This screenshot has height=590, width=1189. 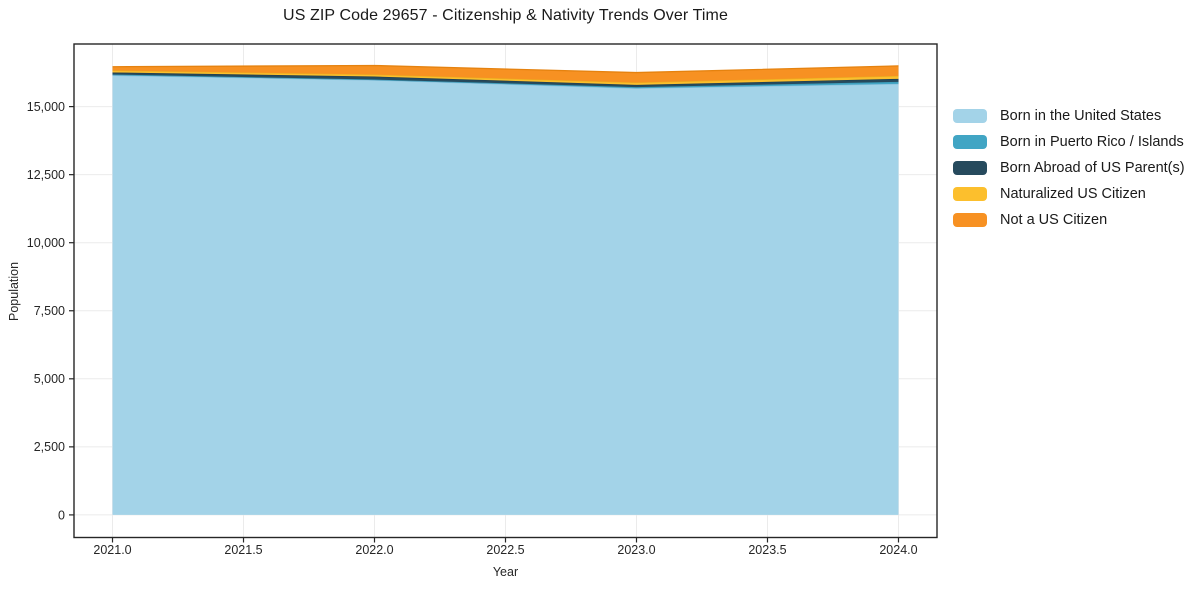 I want to click on legend-label: Born in Puerto Rico / Islands, so click(x=1092, y=142).